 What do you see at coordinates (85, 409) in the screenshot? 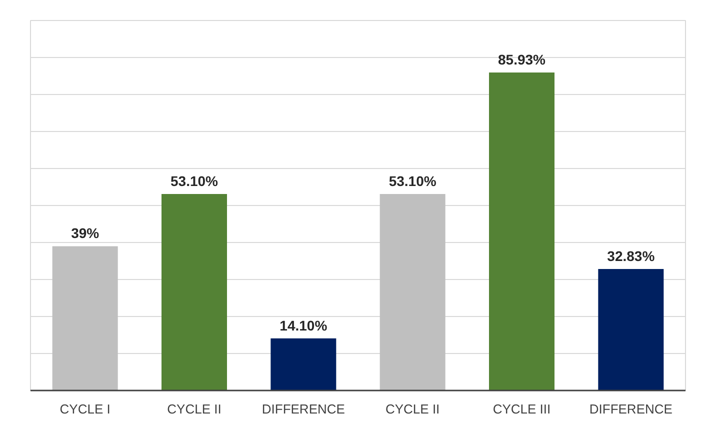
I see `x-tick-label: CYCLE I` at bounding box center [85, 409].